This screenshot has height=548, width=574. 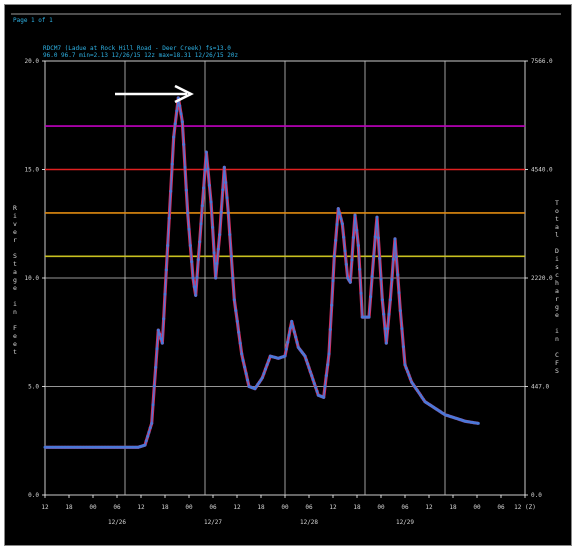 I want to click on x-date-label: 12/28, so click(x=309, y=522).